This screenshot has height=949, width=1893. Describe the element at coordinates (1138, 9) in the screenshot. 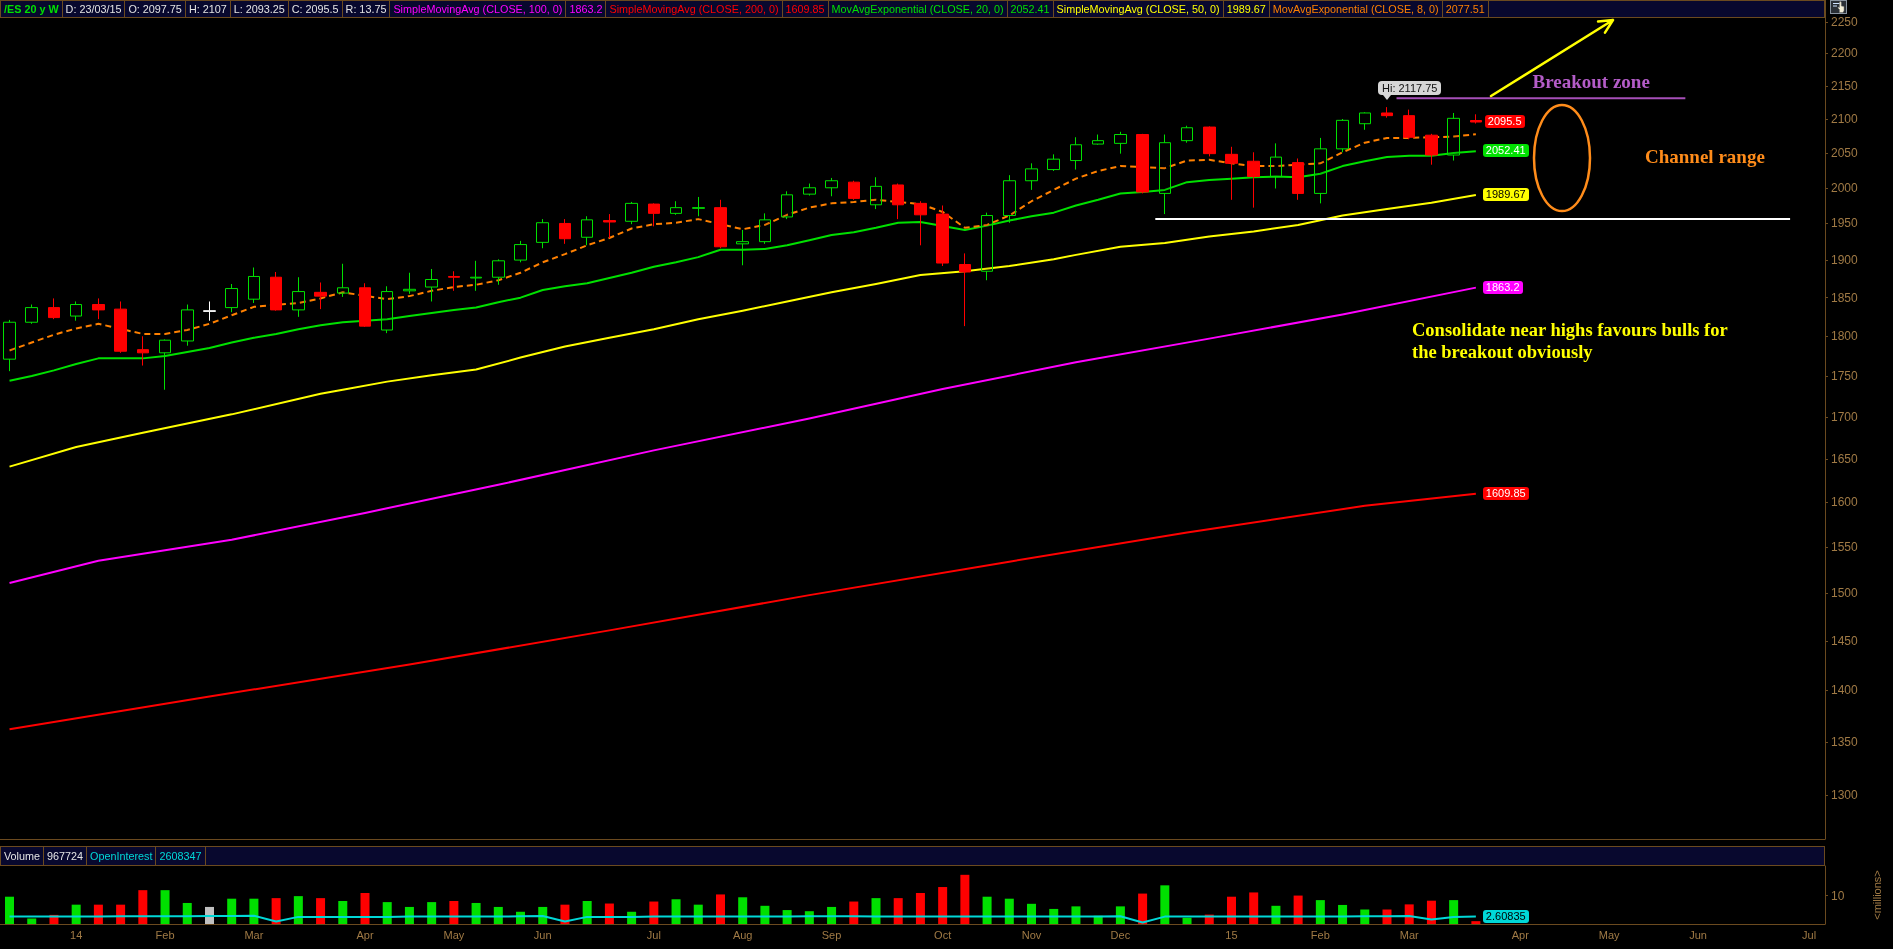

I see `text: SimpleMovingAvg (CLOSE, 50, 0)` at that location.